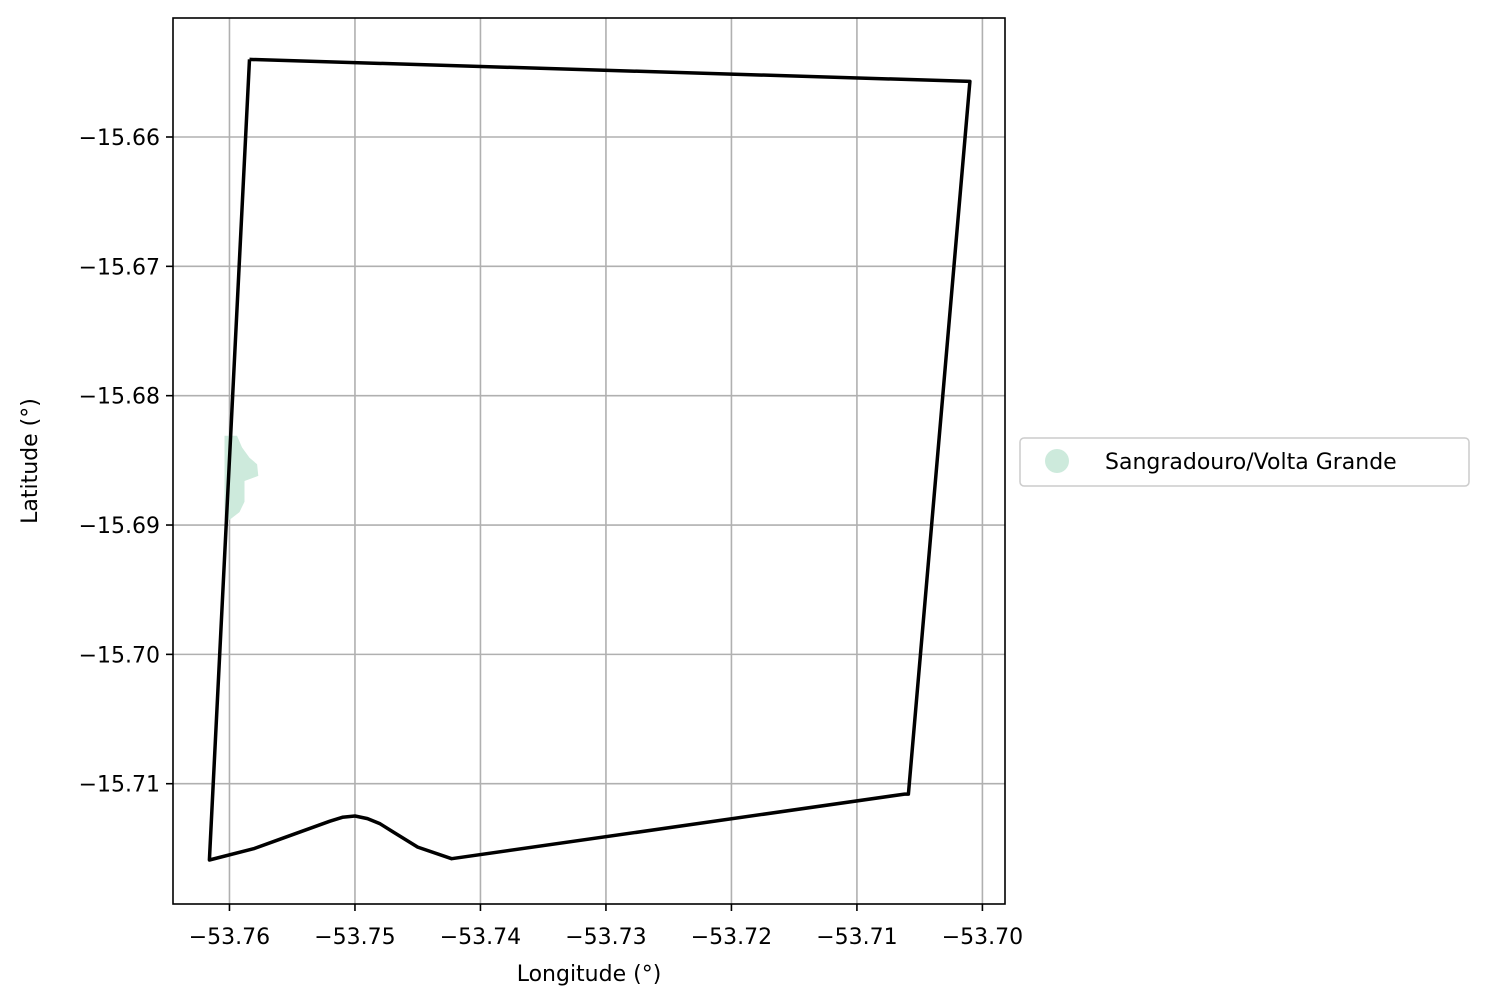 The width and height of the screenshot is (1487, 1006). Describe the element at coordinates (119, 138) in the screenshot. I see `y-tick-label: −15.66` at that location.